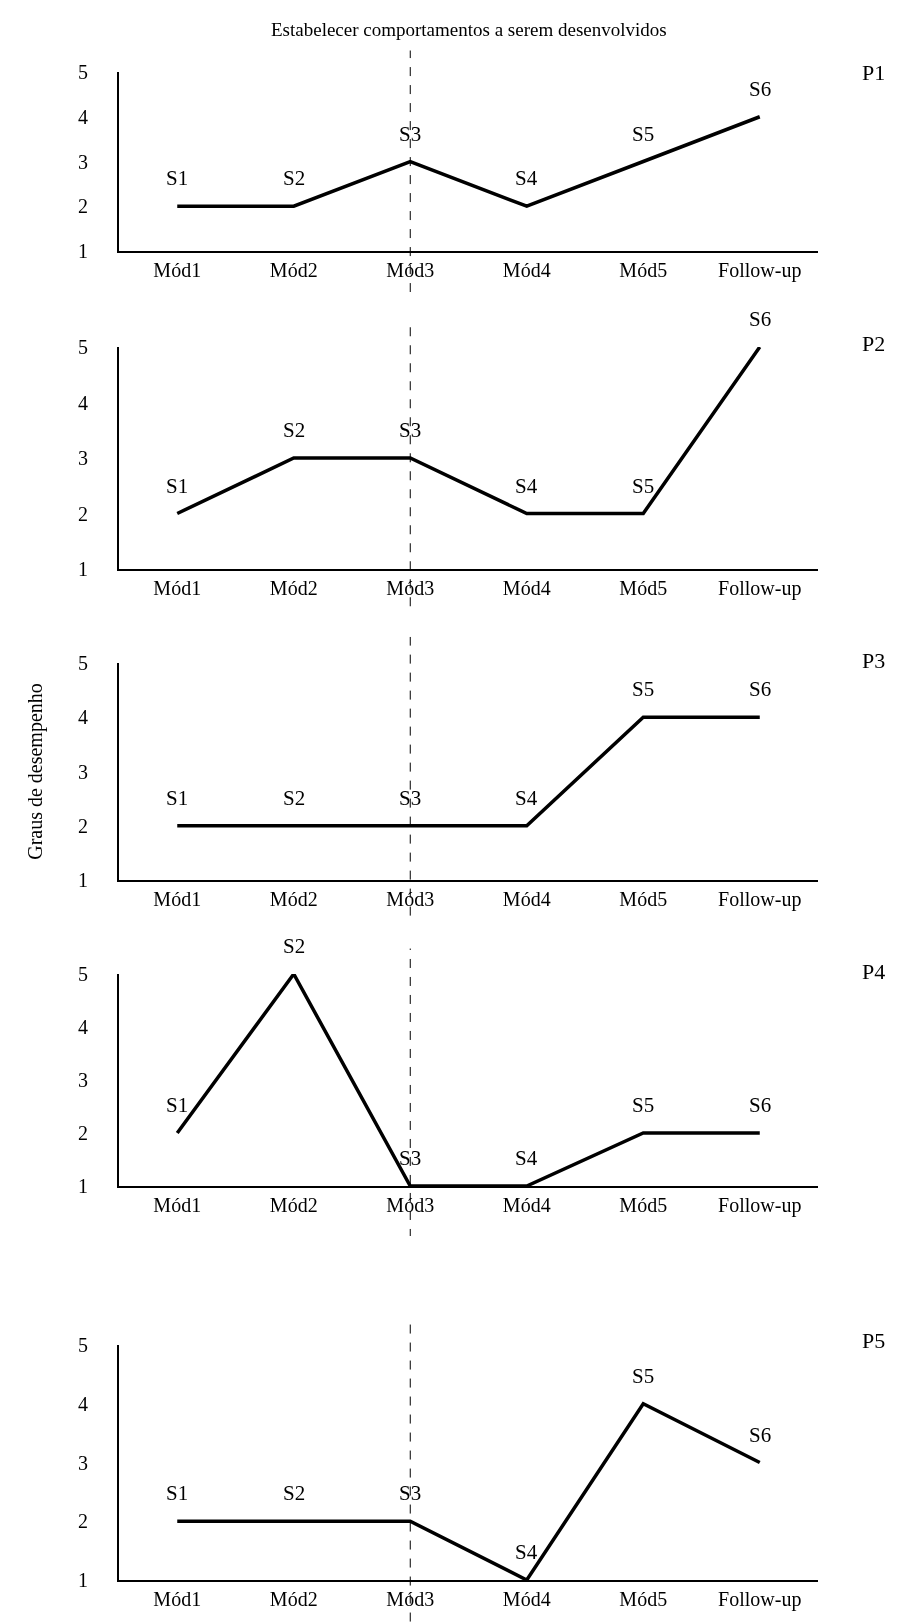 The height and width of the screenshot is (1624, 897). Describe the element at coordinates (874, 971) in the screenshot. I see `text: P4` at that location.